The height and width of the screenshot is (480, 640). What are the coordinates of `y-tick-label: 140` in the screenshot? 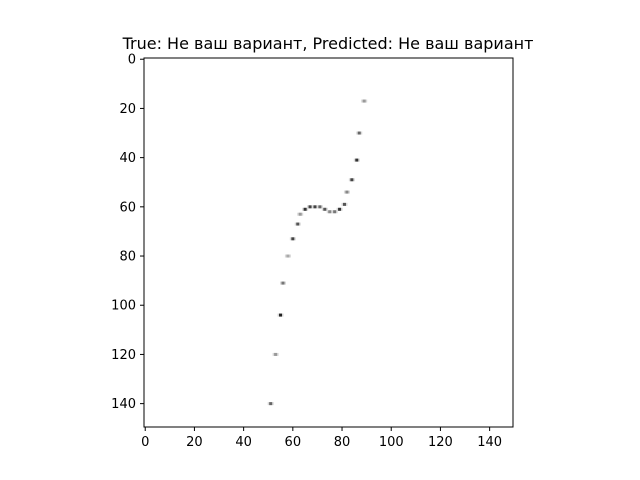 It's located at (123, 404).